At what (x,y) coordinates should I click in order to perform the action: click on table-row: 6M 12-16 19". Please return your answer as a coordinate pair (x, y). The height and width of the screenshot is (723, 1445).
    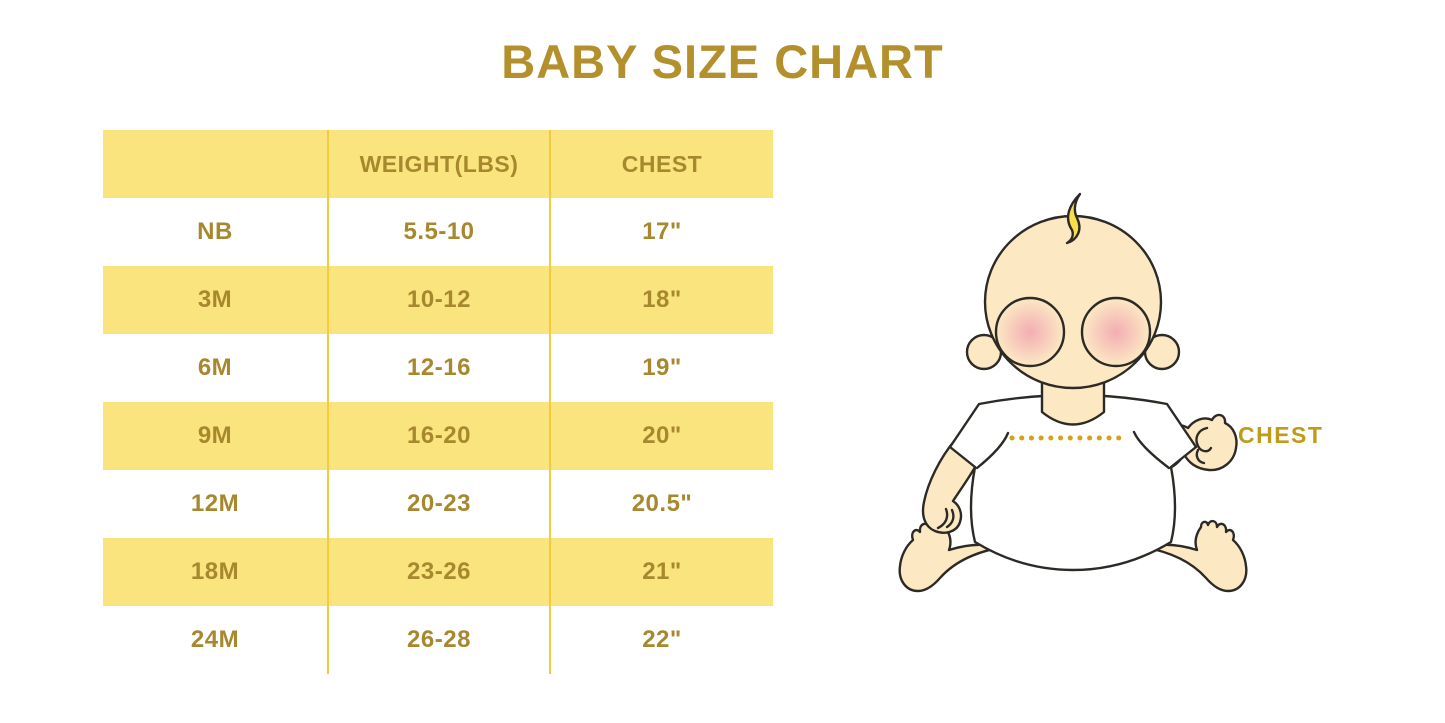
    Looking at the image, I should click on (438, 368).